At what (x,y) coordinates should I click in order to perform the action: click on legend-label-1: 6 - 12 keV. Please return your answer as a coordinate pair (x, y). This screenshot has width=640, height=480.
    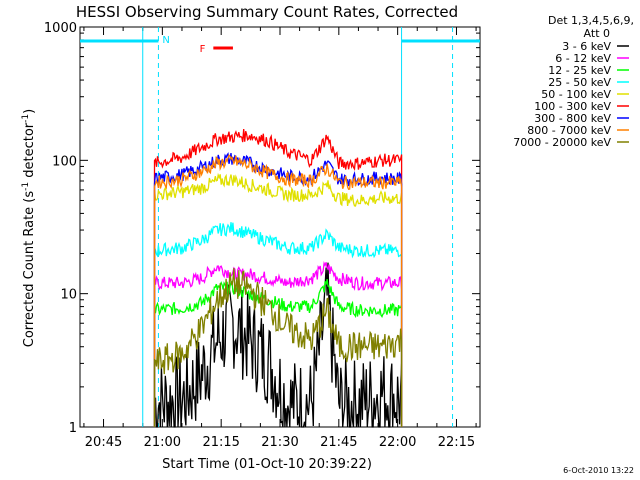
    Looking at the image, I should click on (583, 58).